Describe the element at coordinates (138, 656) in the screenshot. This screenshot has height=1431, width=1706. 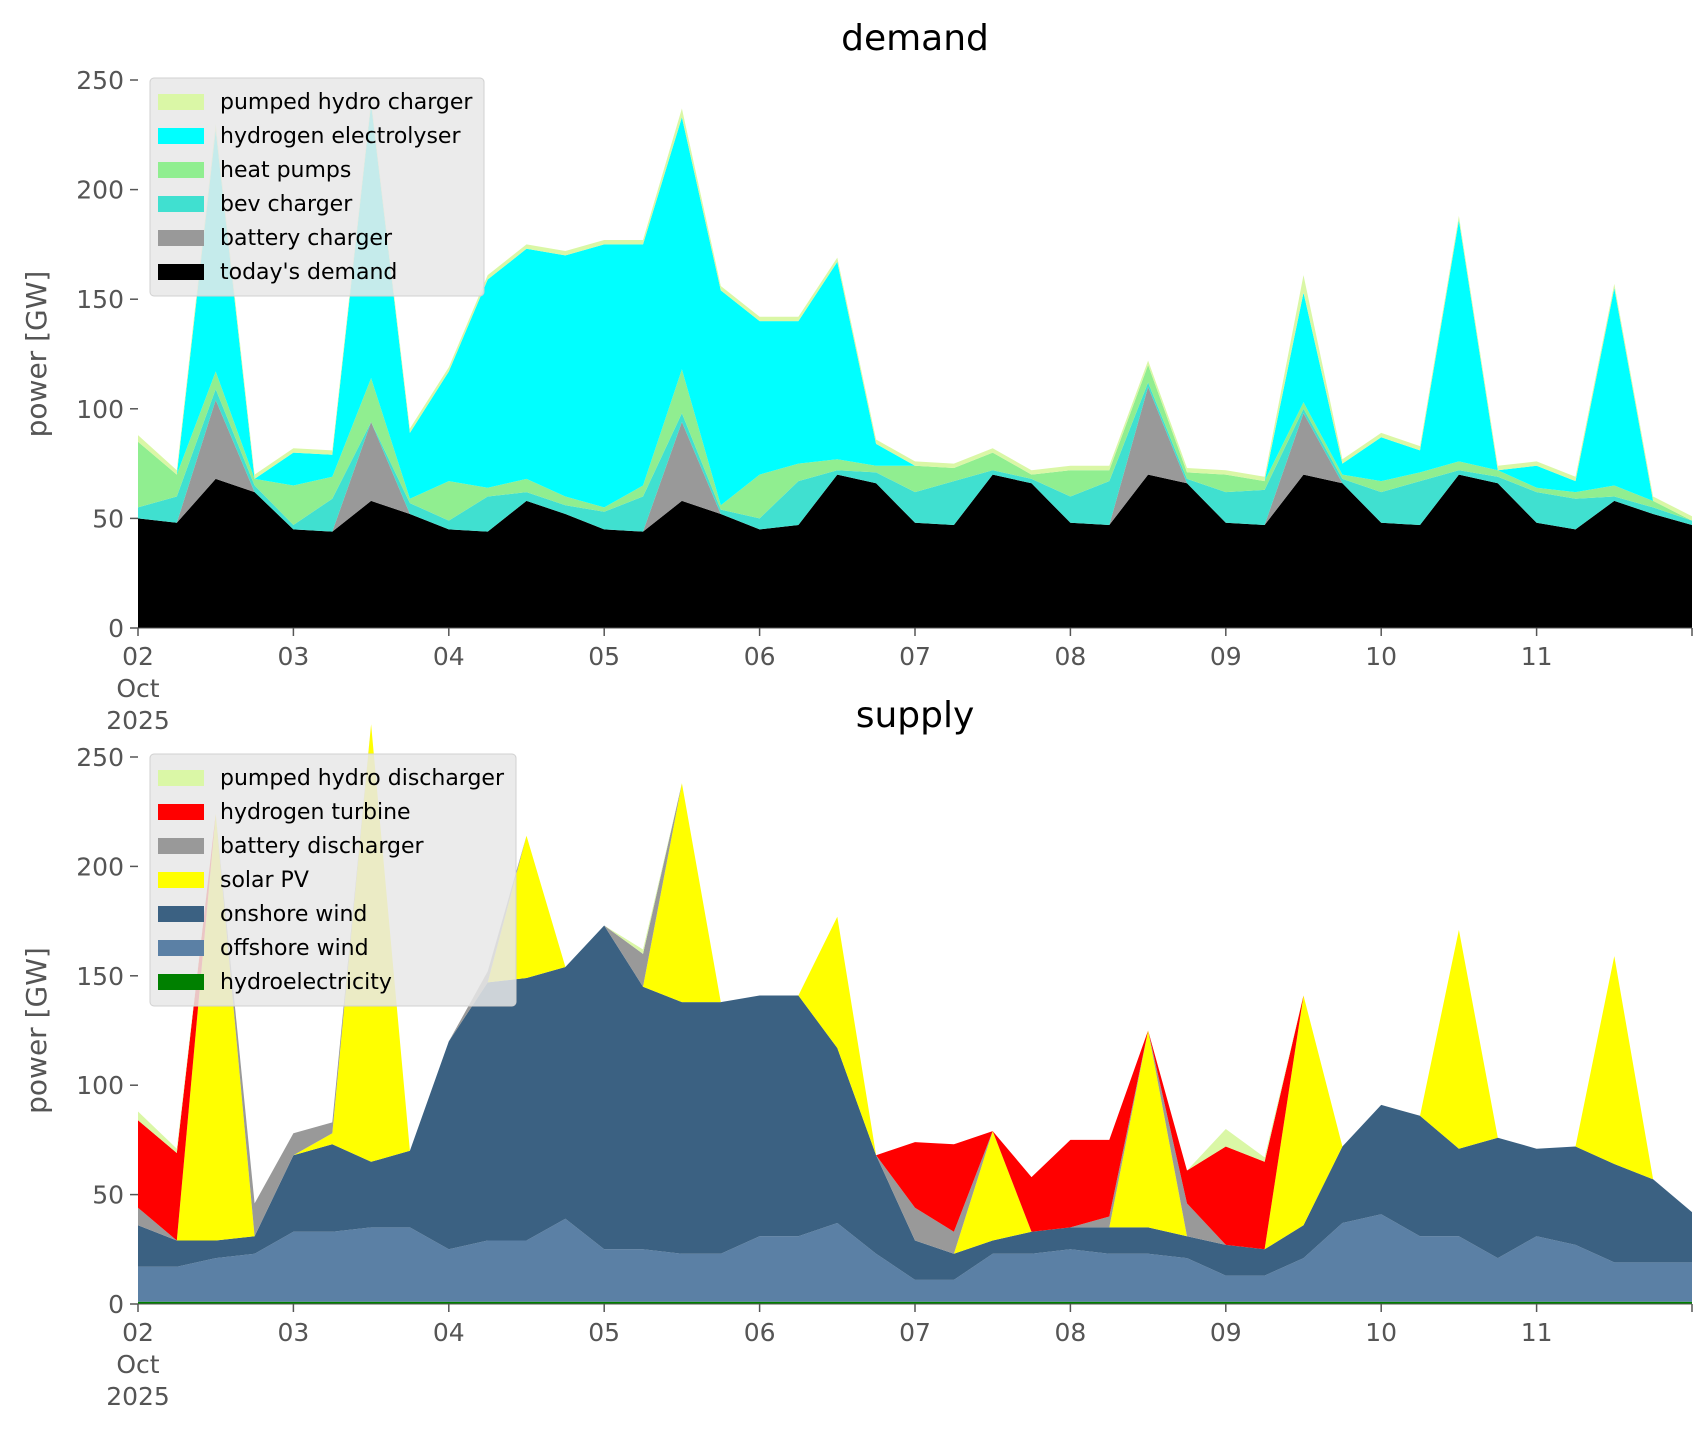
I see `demand-x-tick-label: 02` at that location.